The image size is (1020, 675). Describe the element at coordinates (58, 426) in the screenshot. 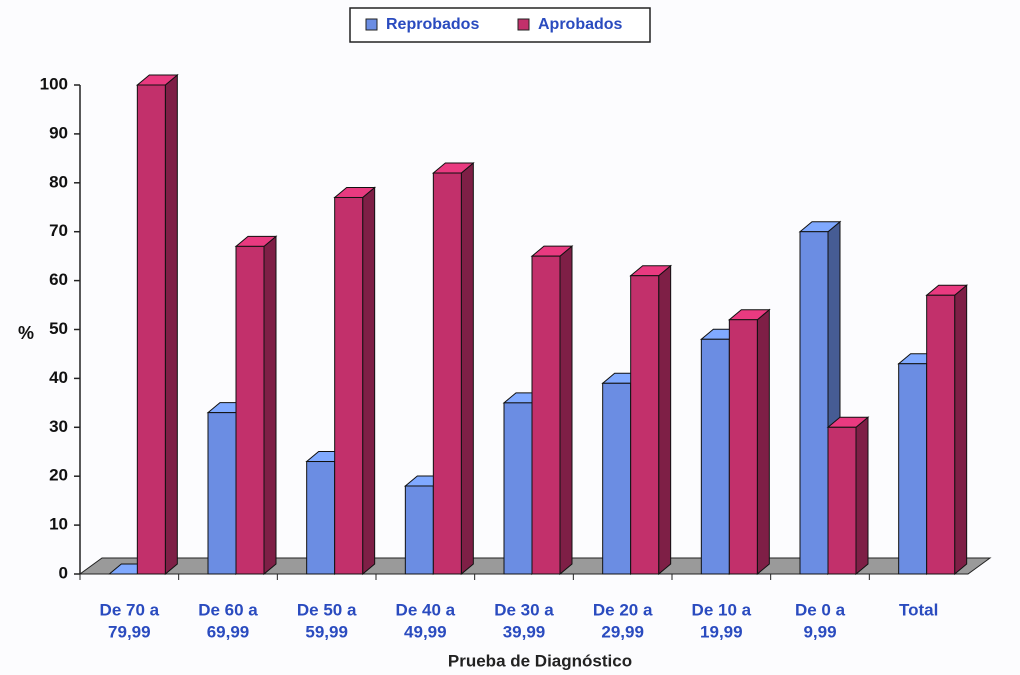

I see `y-tick-label: 30` at that location.